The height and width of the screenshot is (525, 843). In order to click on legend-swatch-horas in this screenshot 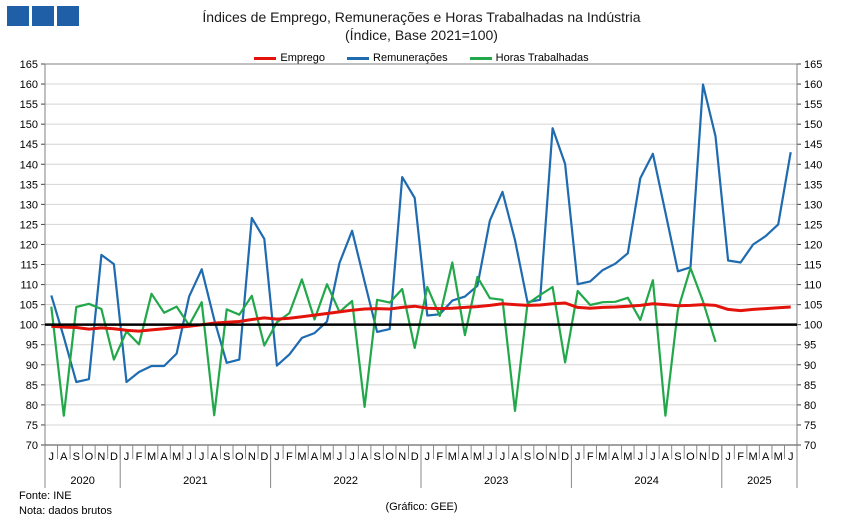, I will do `click(480, 58)`.